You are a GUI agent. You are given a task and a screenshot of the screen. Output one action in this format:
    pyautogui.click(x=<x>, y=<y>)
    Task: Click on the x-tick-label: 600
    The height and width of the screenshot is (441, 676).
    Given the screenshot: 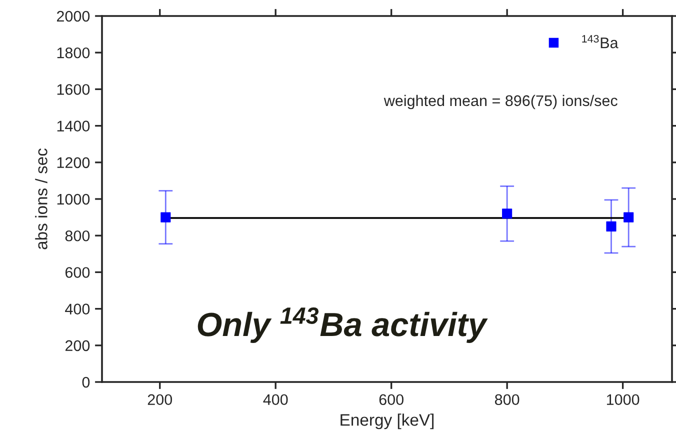 What is the action you would take?
    pyautogui.click(x=391, y=400)
    